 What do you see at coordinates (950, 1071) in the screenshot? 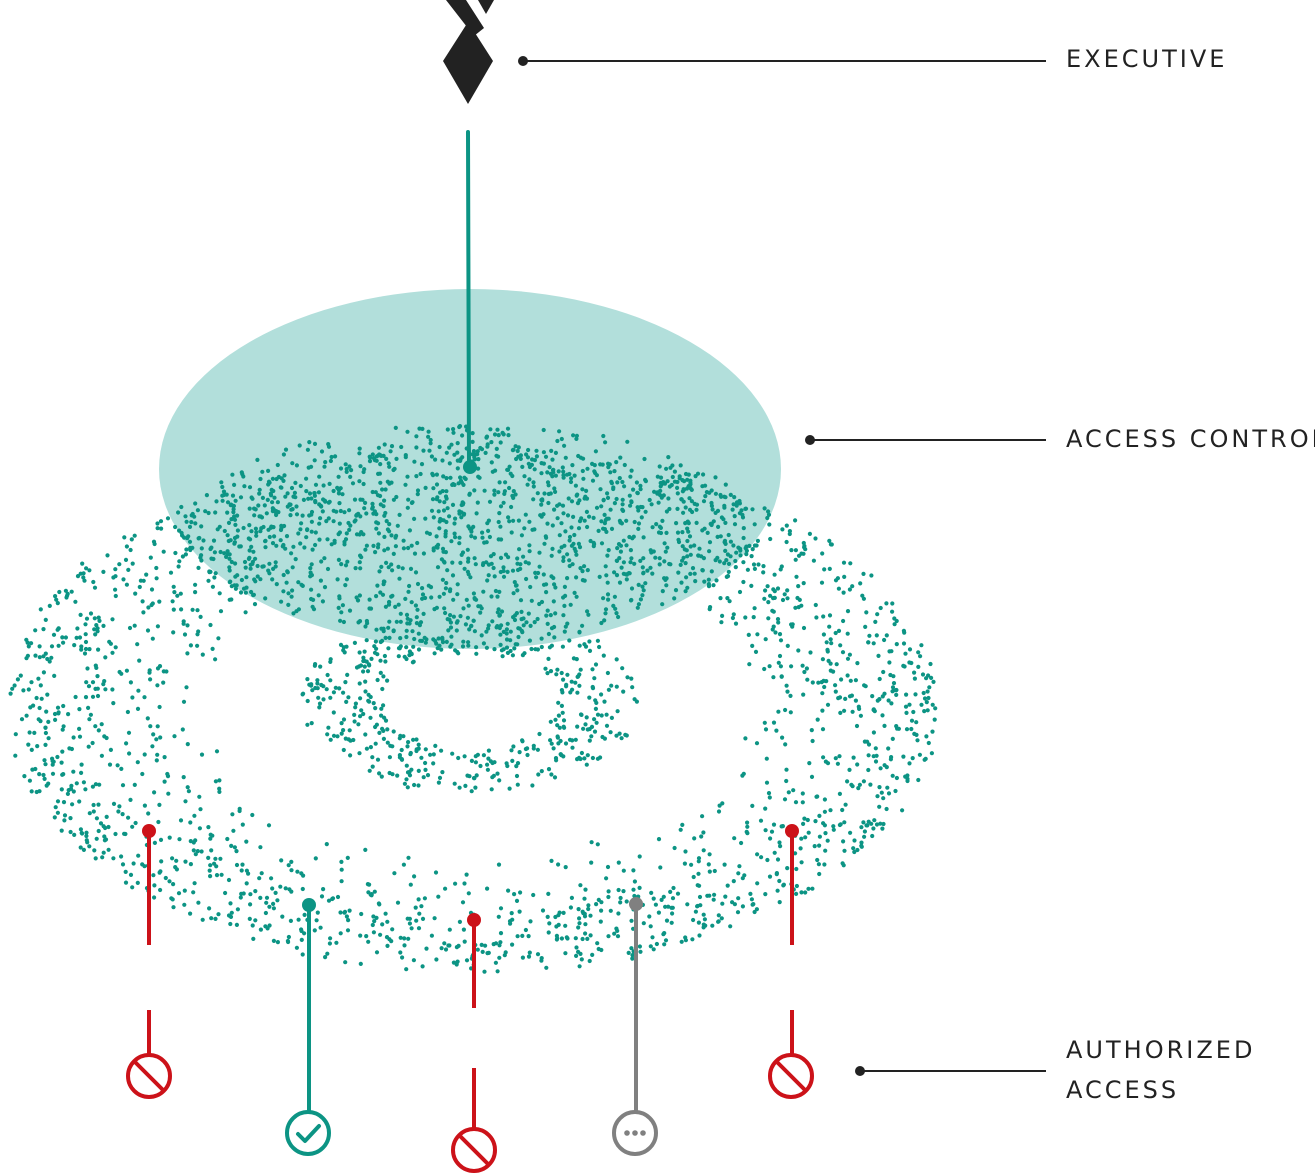
I see `authorized-access-leader` at bounding box center [950, 1071].